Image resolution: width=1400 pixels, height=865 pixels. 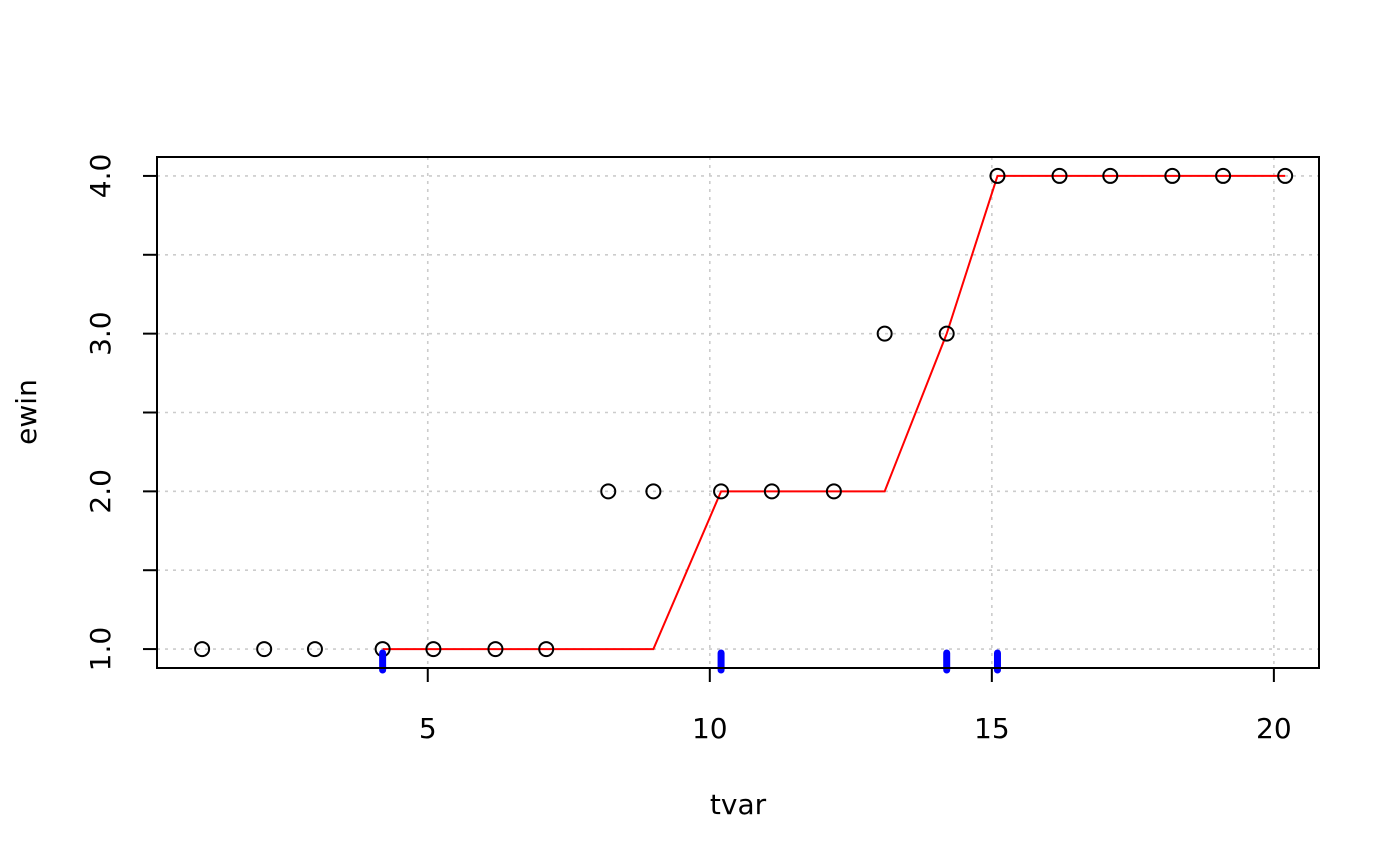 I want to click on y-tick-label: 3.0, so click(x=100, y=333).